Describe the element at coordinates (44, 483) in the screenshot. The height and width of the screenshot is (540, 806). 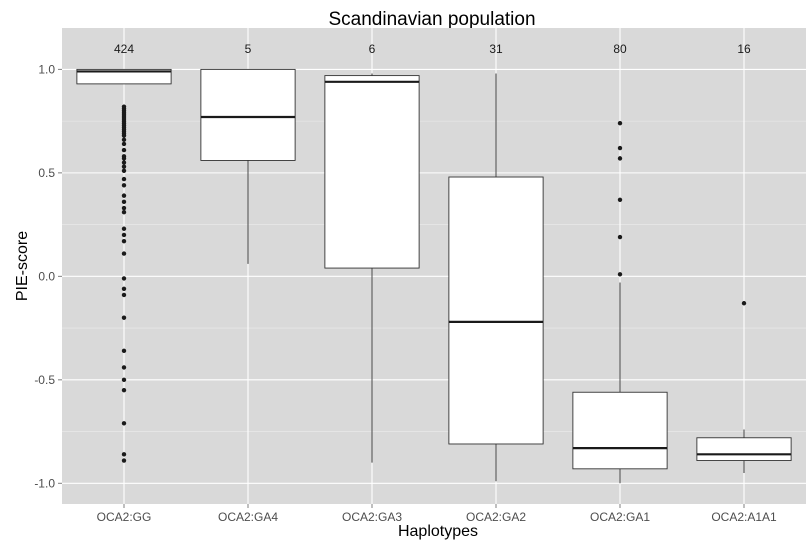
I see `y-tick-label: -1.0` at that location.